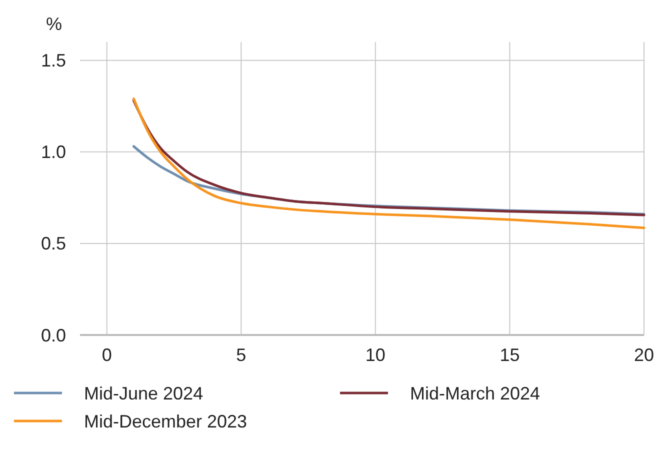 The height and width of the screenshot is (455, 668). Describe the element at coordinates (475, 393) in the screenshot. I see `legend-label: Mid-March 2024` at that location.